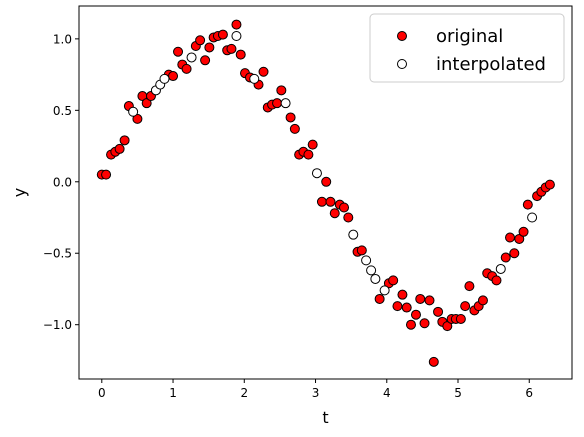 This screenshot has height=437, width=584. Describe the element at coordinates (458, 393) in the screenshot. I see `x-tick-label: 5` at that location.